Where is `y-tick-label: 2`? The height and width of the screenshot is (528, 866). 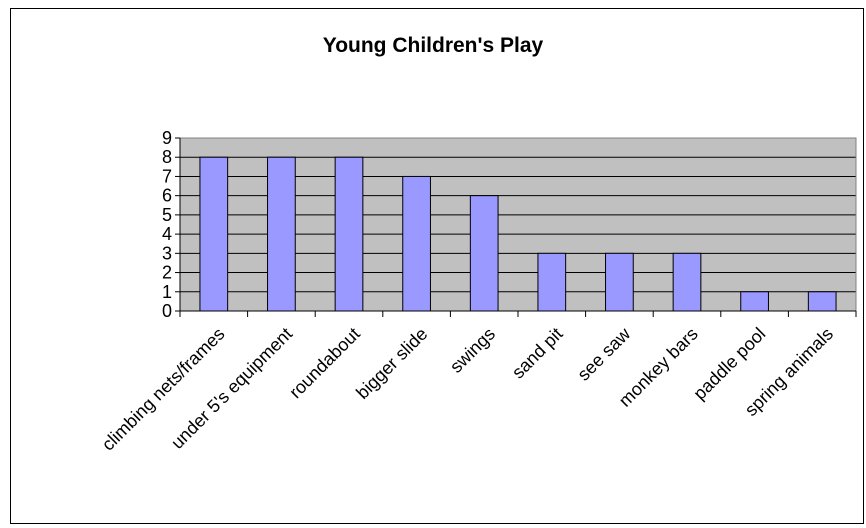 y-tick-label: 2 is located at coordinates (167, 273).